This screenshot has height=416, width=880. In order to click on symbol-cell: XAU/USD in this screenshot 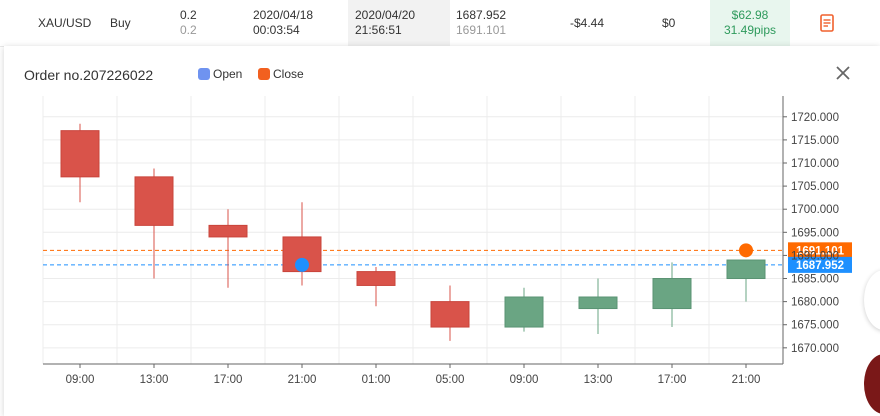, I will do `click(64, 23)`.